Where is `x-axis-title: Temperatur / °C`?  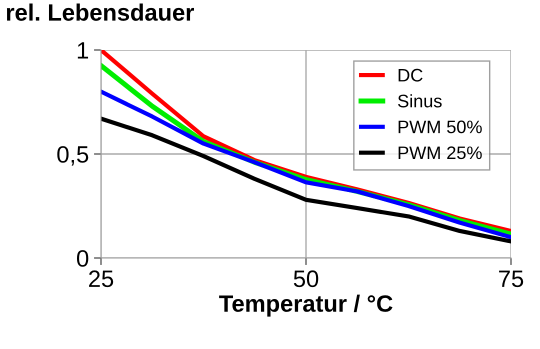
x-axis-title: Temperatur / °C is located at coordinates (306, 305).